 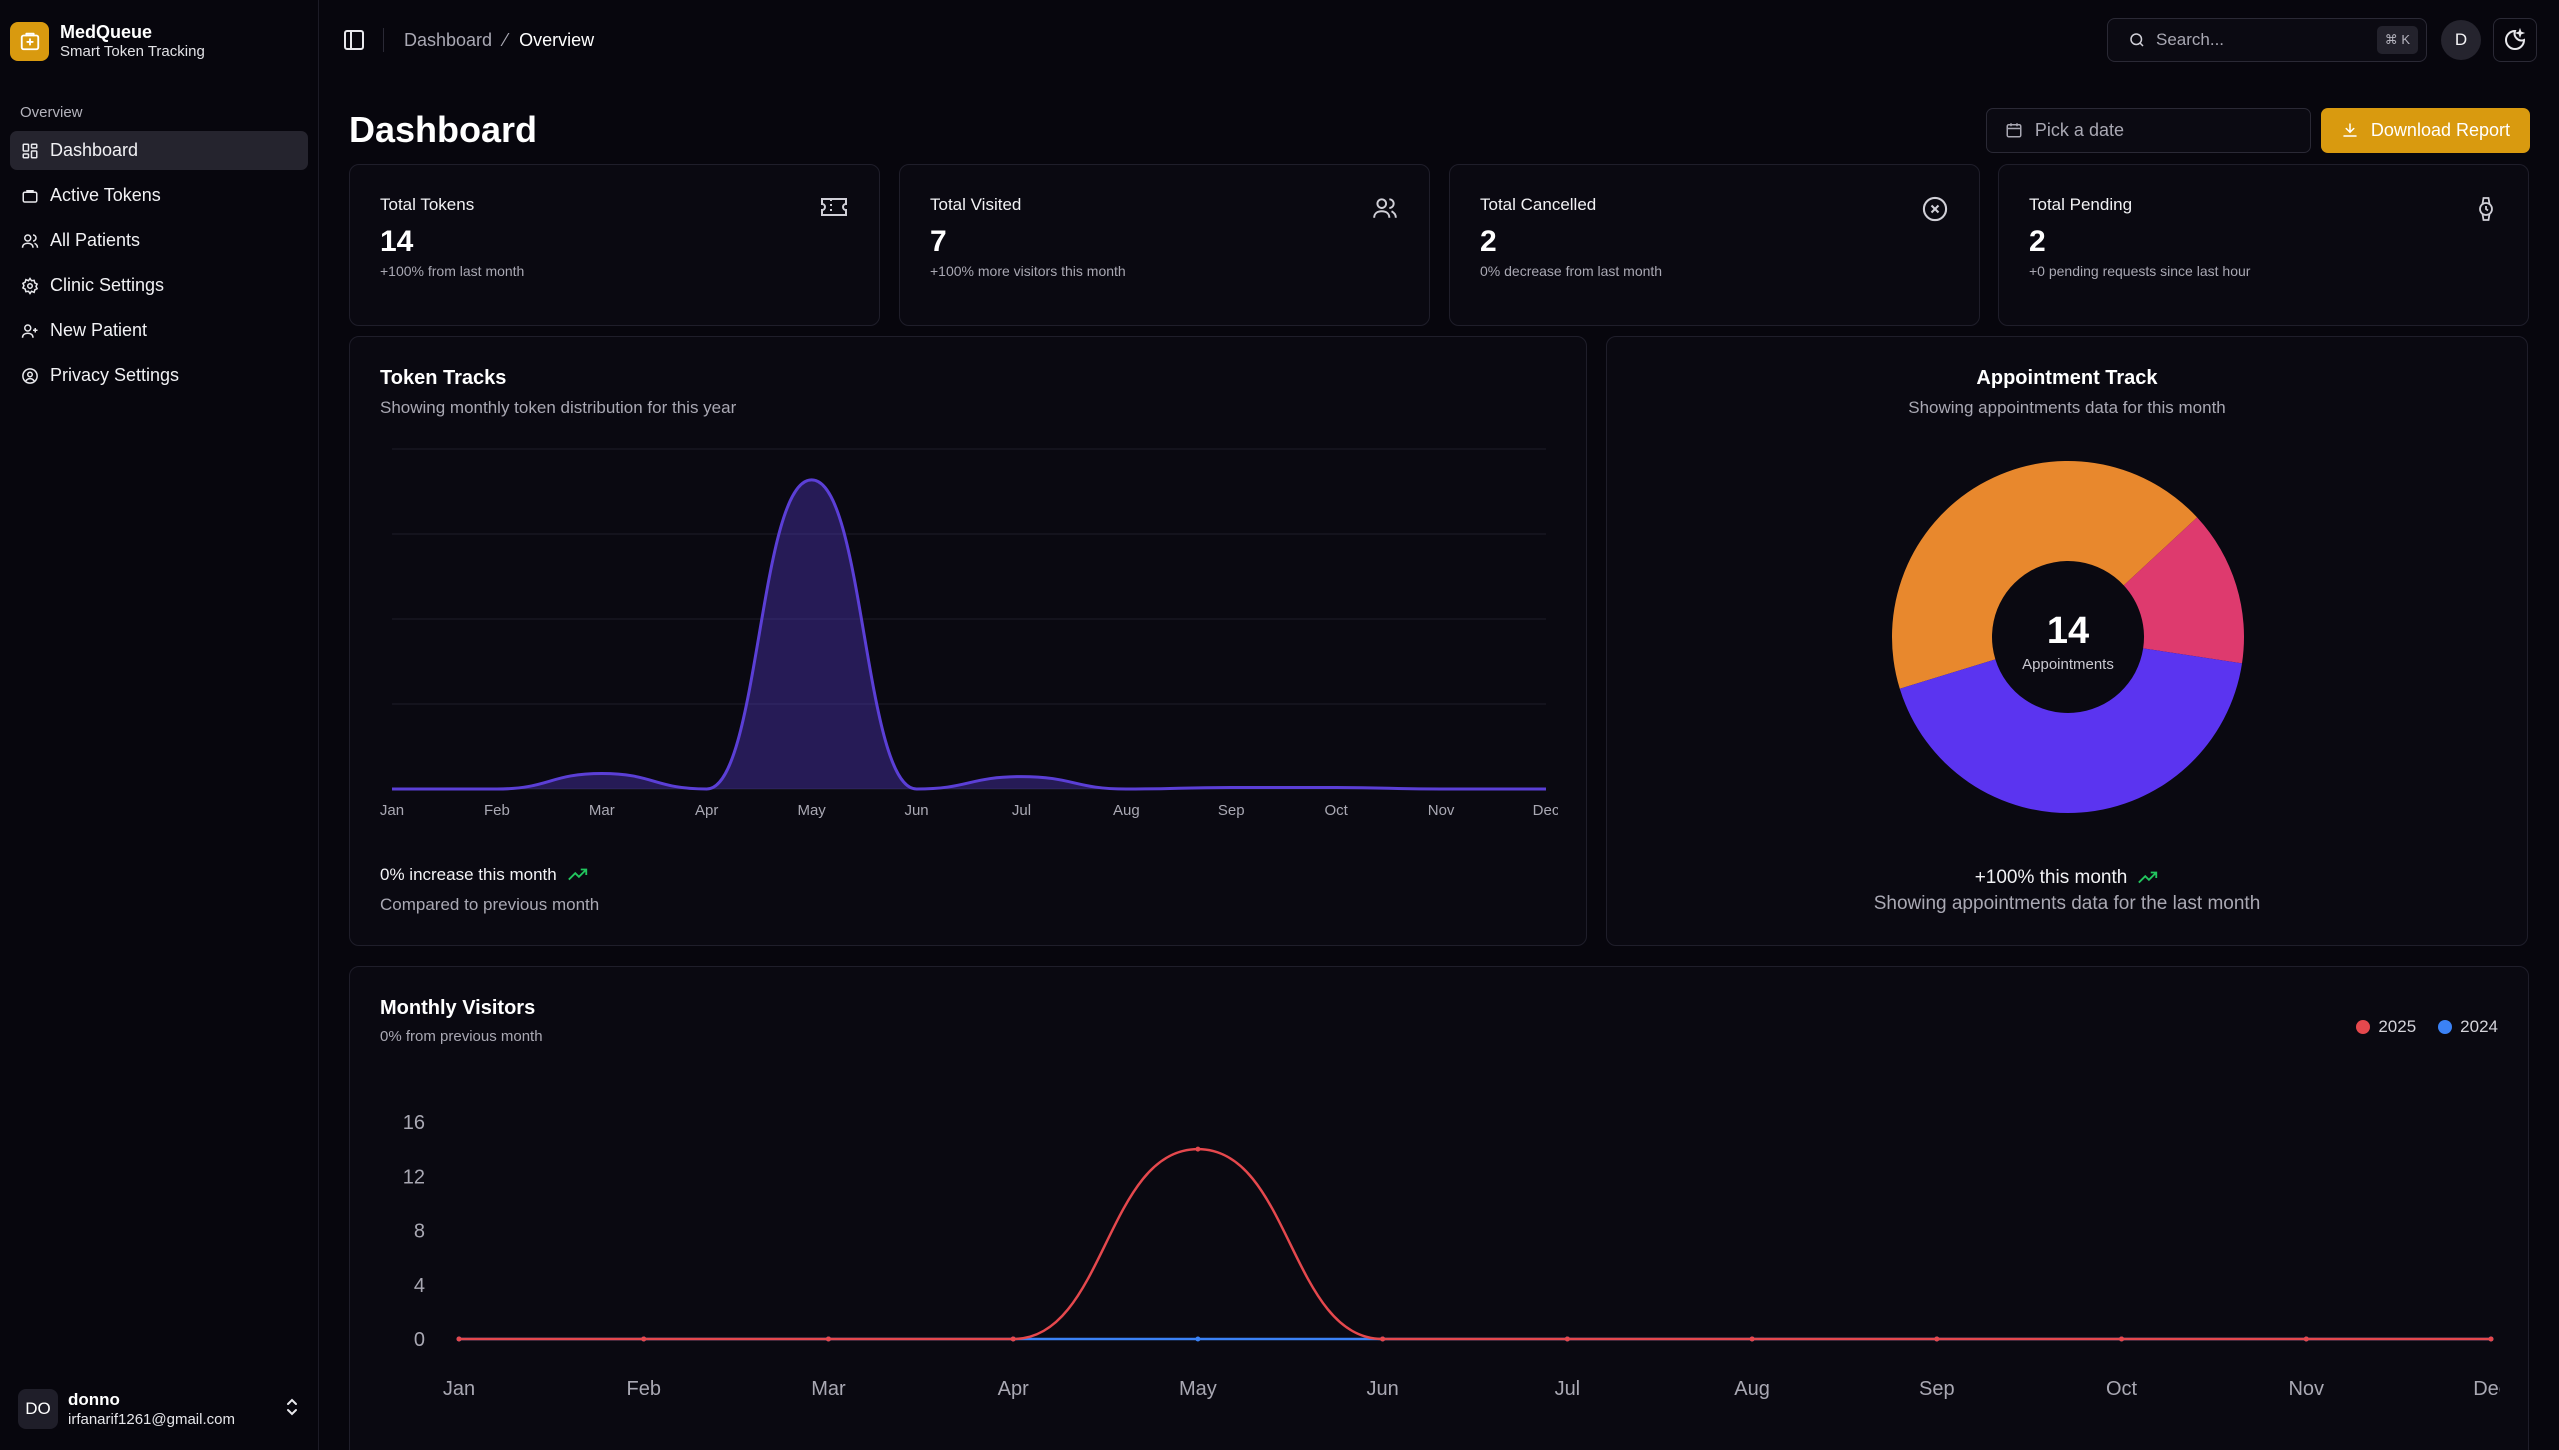 What do you see at coordinates (828, 1389) in the screenshot?
I see `x-tick-label: Mar` at bounding box center [828, 1389].